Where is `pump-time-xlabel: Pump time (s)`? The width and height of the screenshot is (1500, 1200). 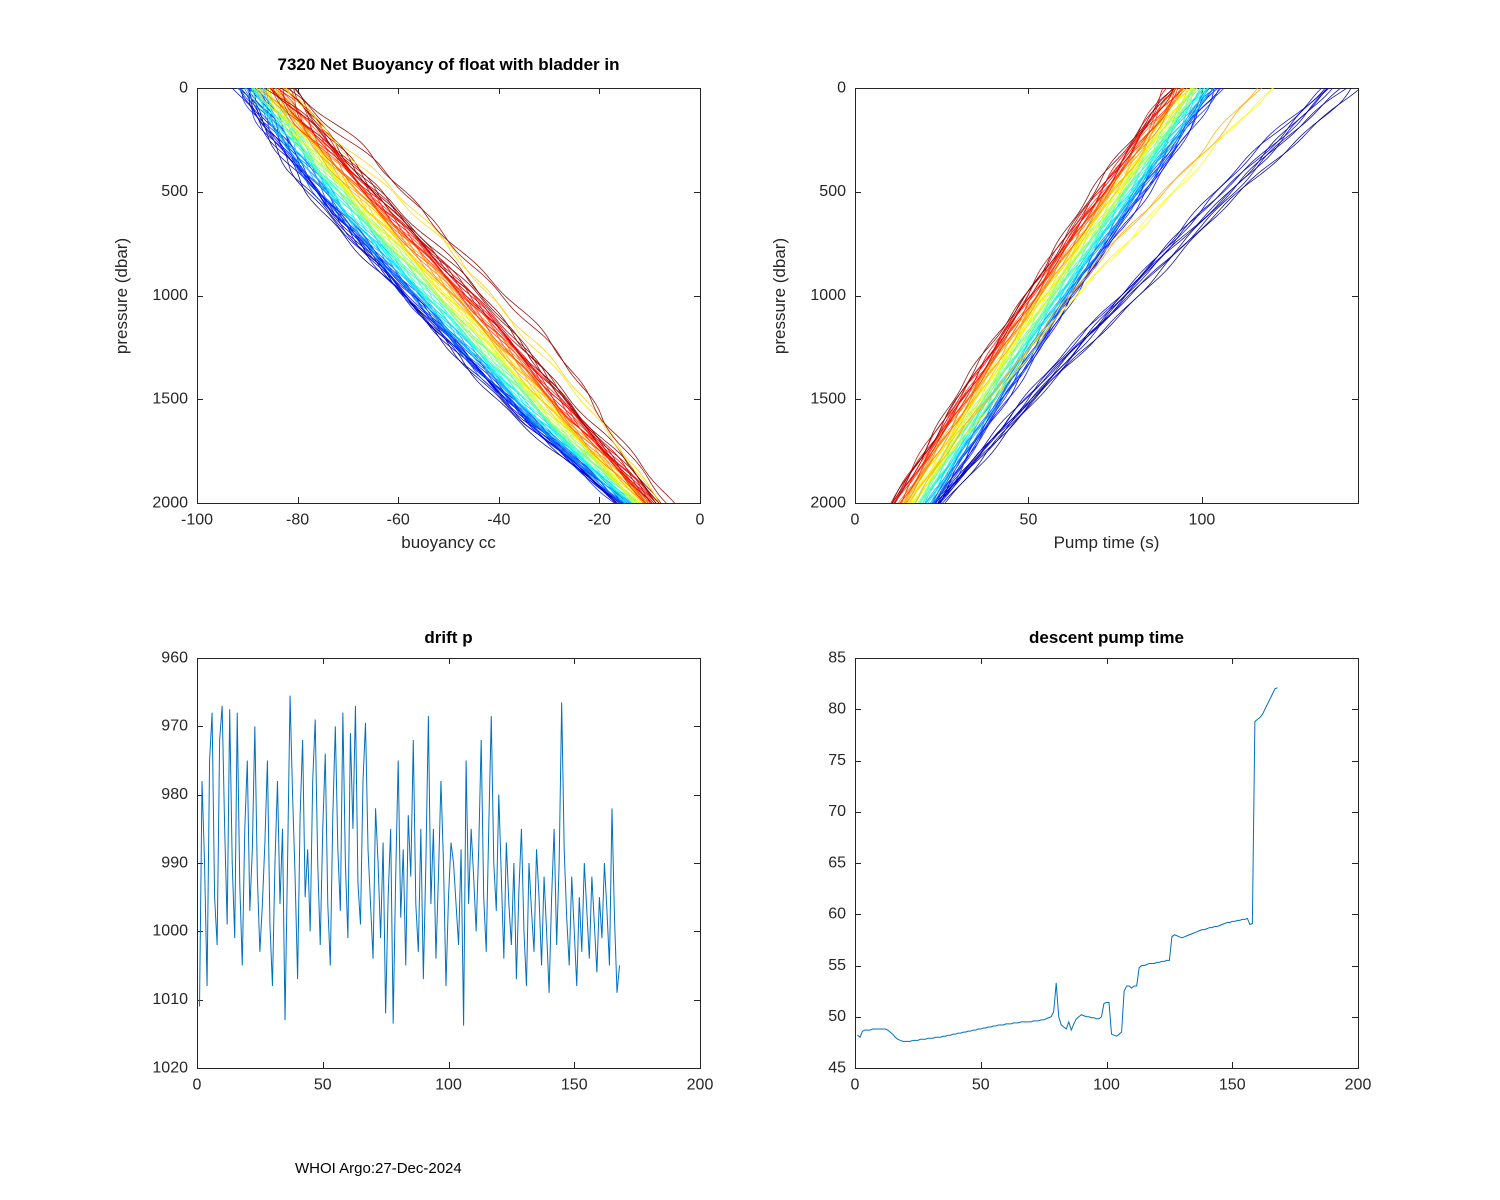 pump-time-xlabel: Pump time (s) is located at coordinates (1106, 542).